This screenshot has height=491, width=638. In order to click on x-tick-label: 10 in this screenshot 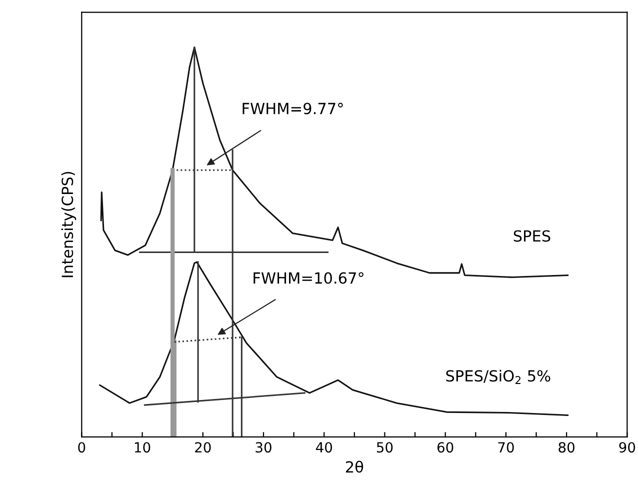, I will do `click(142, 447)`.